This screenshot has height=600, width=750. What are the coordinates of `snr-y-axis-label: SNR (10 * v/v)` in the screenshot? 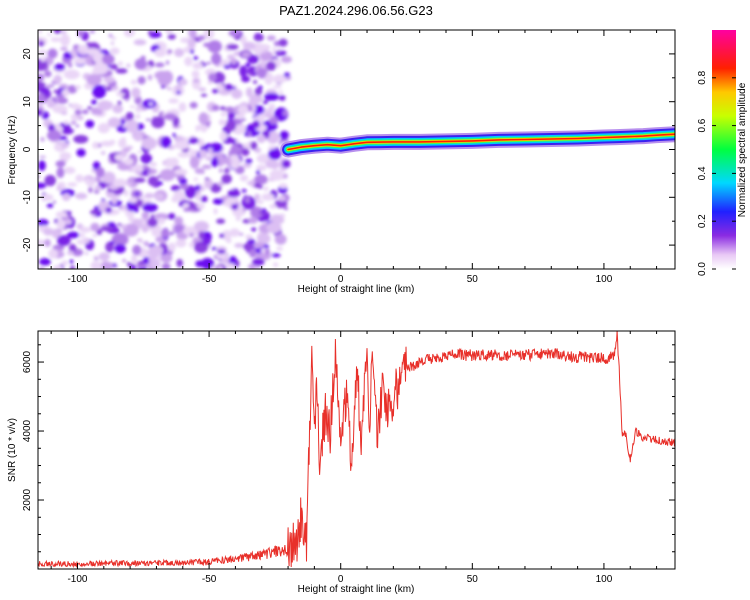 It's located at (12, 450).